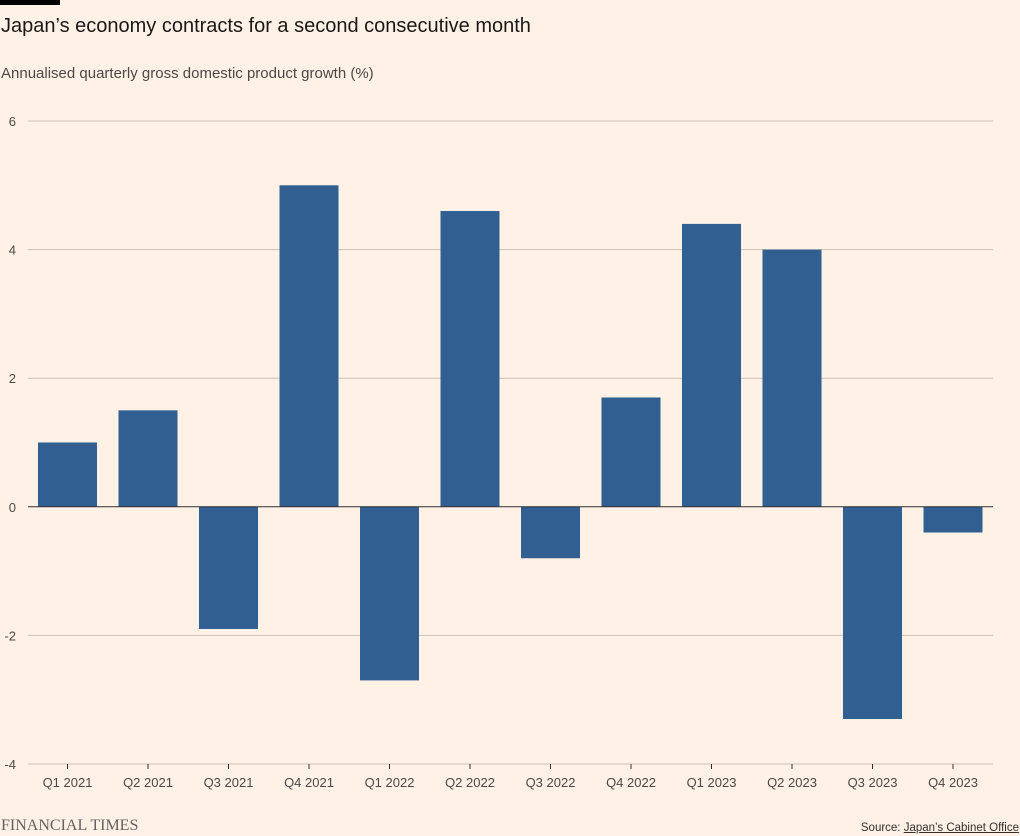  I want to click on x-tick-label: Q4 2023, so click(953, 782).